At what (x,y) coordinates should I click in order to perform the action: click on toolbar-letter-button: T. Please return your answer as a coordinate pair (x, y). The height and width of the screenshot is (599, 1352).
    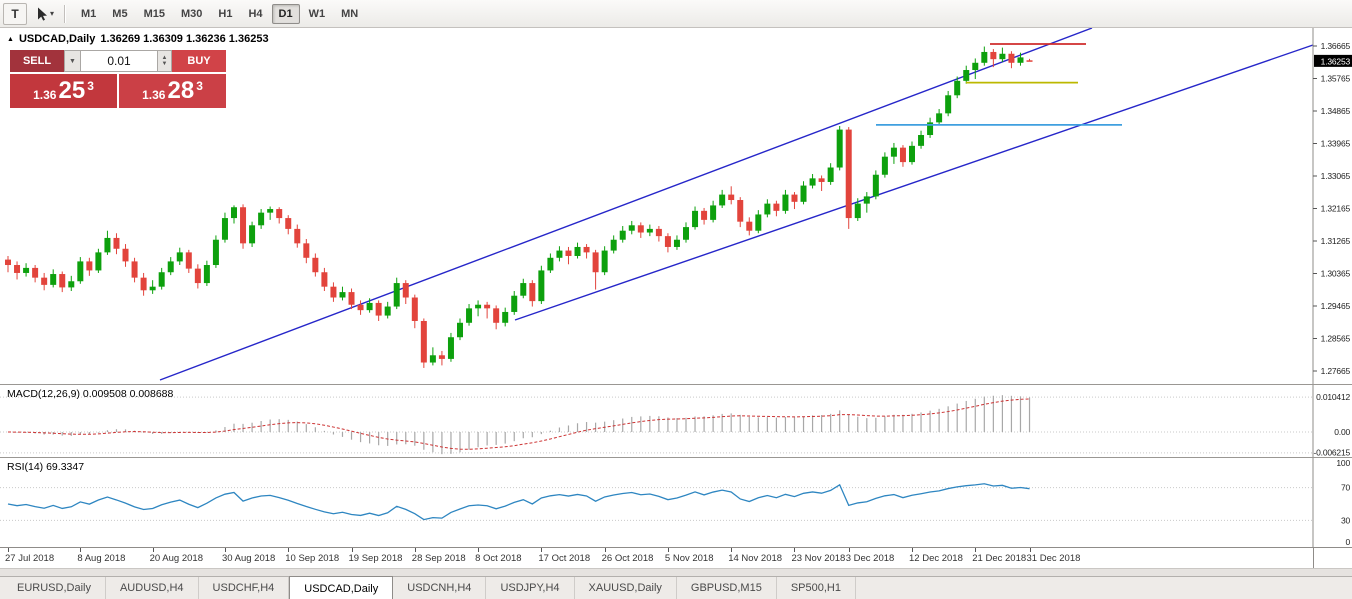
    Looking at the image, I should click on (15, 13).